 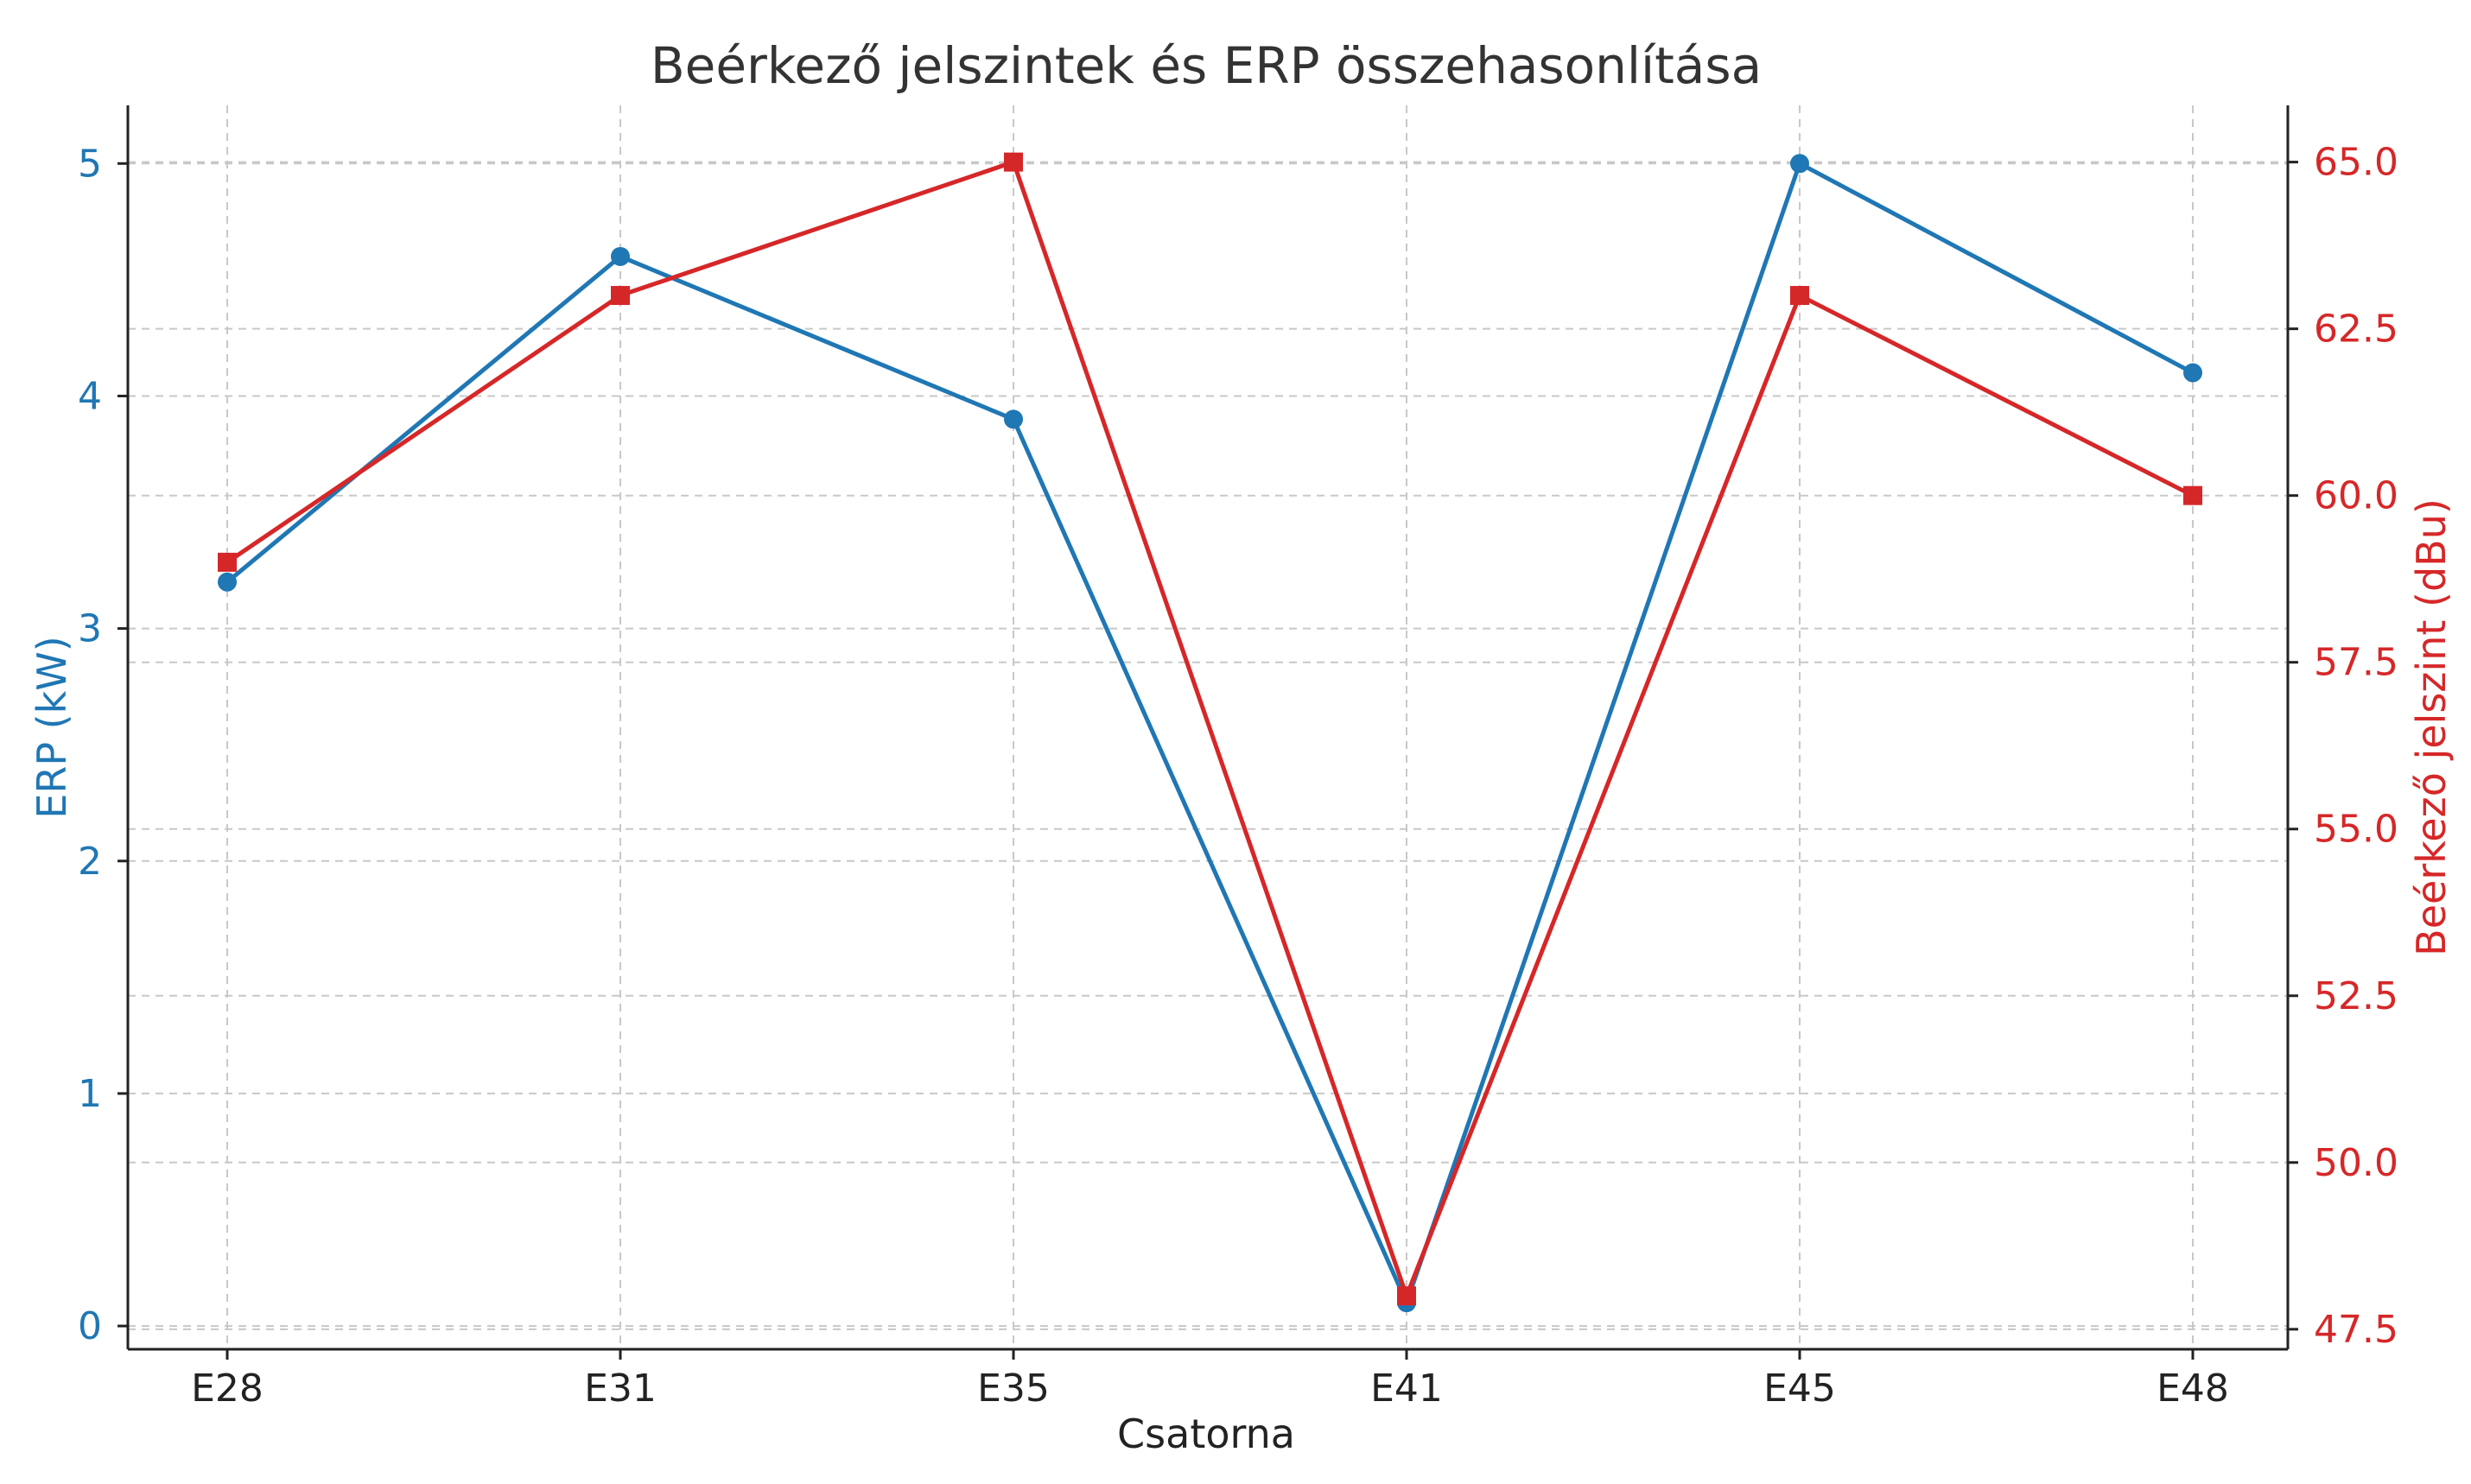 What do you see at coordinates (2356, 1163) in the screenshot?
I see `right-y-tick-label: 50.0` at bounding box center [2356, 1163].